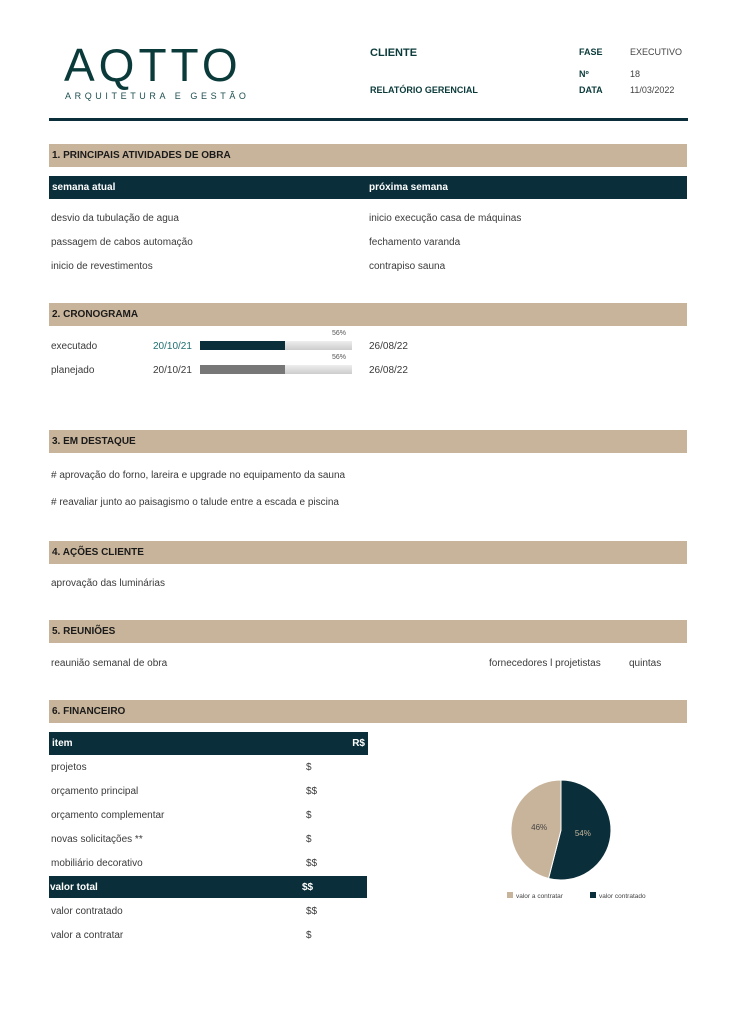  What do you see at coordinates (445, 218) in the screenshot?
I see `next-item: inicio execução casa de máquinas` at bounding box center [445, 218].